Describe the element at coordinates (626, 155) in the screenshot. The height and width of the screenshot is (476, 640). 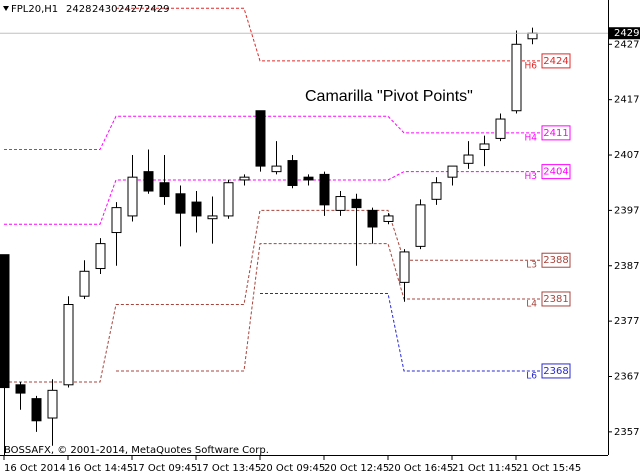
I see `y-tick-label: 2407` at that location.